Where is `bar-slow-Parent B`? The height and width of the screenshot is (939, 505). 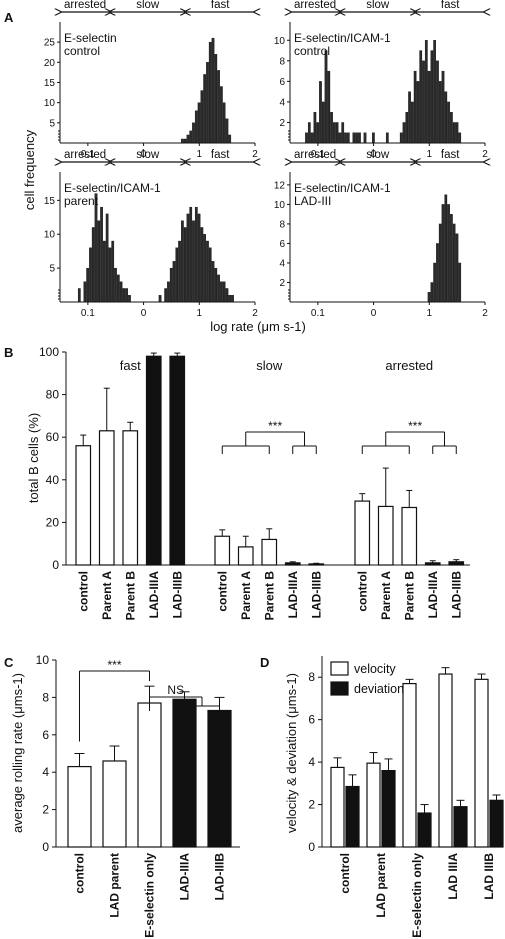
bar-slow-Parent B is located at coordinates (269, 552).